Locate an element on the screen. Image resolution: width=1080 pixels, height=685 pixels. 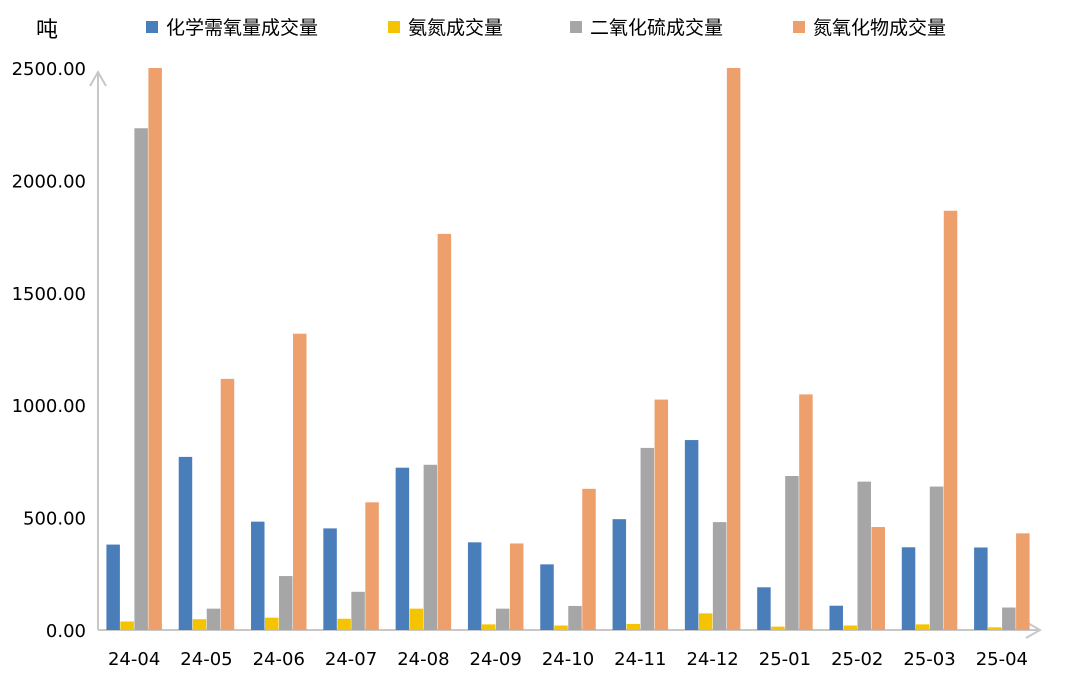
legend-label-1: 氨氮成交量 is located at coordinates (455, 28).